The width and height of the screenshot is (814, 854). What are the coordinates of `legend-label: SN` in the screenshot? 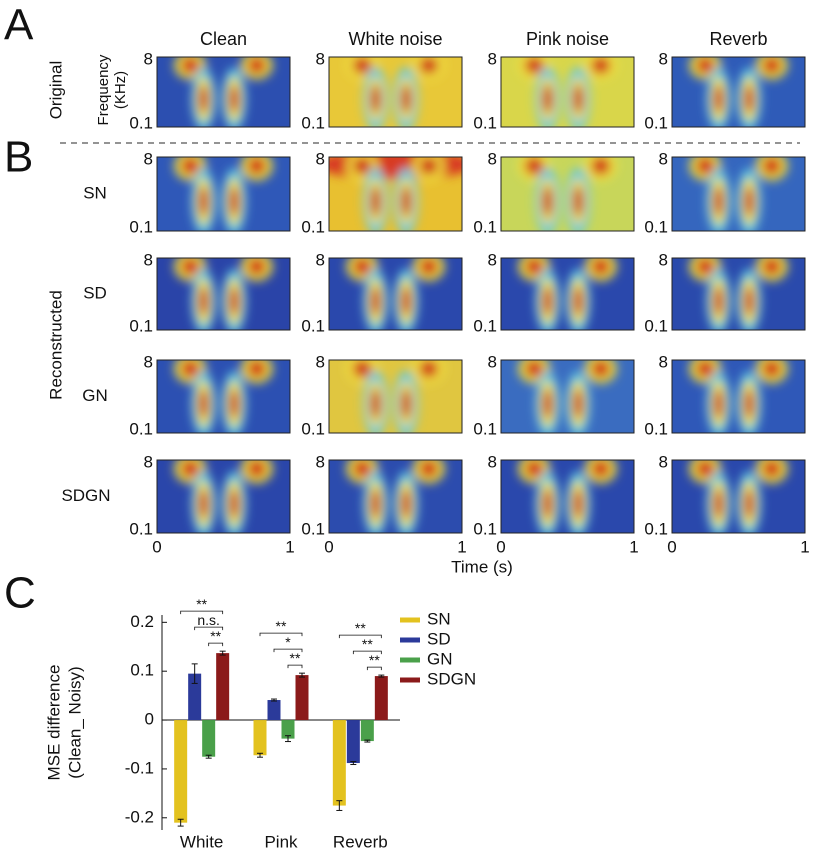 It's located at (439, 618).